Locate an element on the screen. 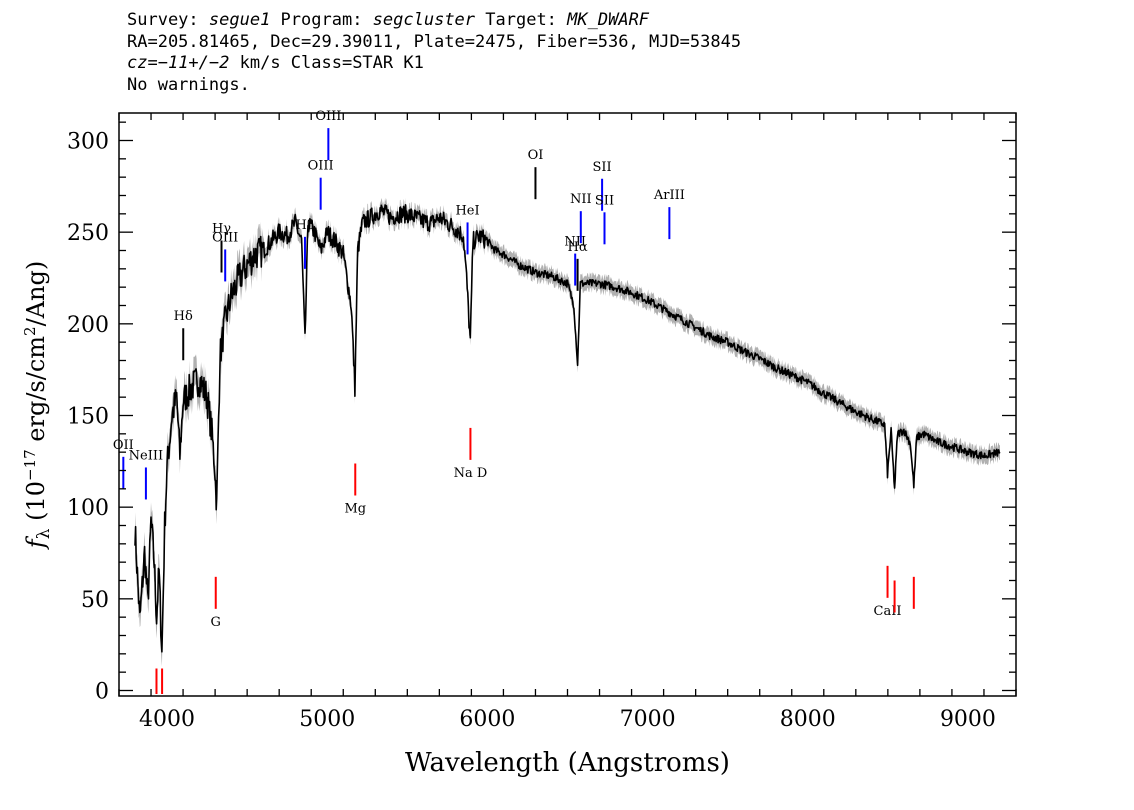 The image size is (1134, 810). line-label: CaII is located at coordinates (888, 611).